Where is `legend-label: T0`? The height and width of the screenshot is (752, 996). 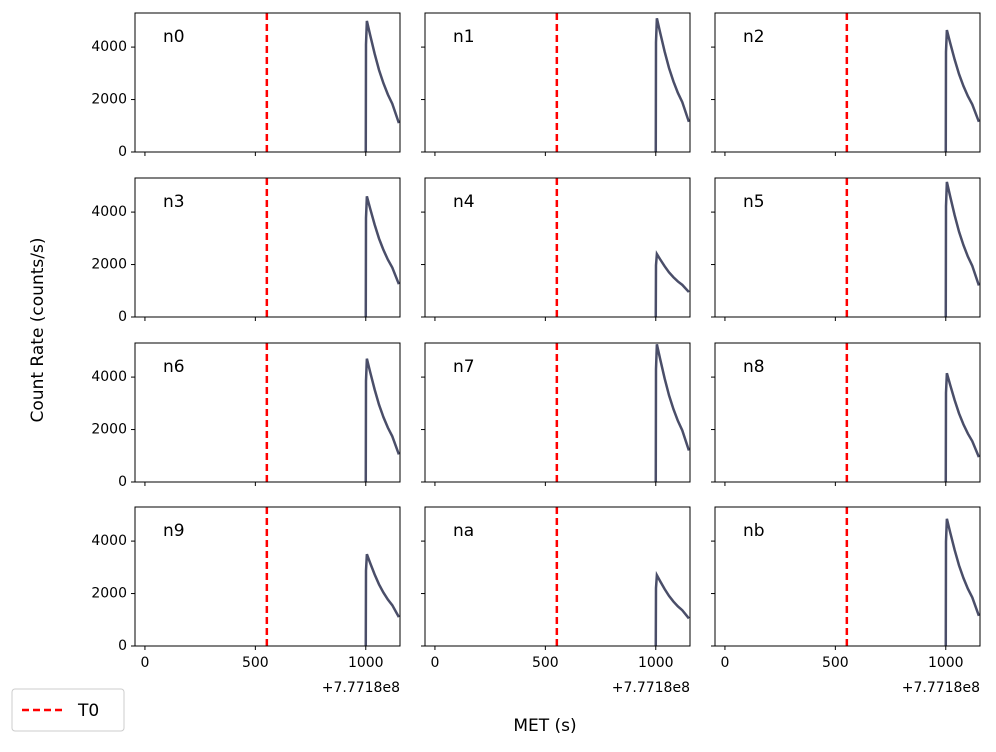
legend-label: T0 is located at coordinates (88, 711).